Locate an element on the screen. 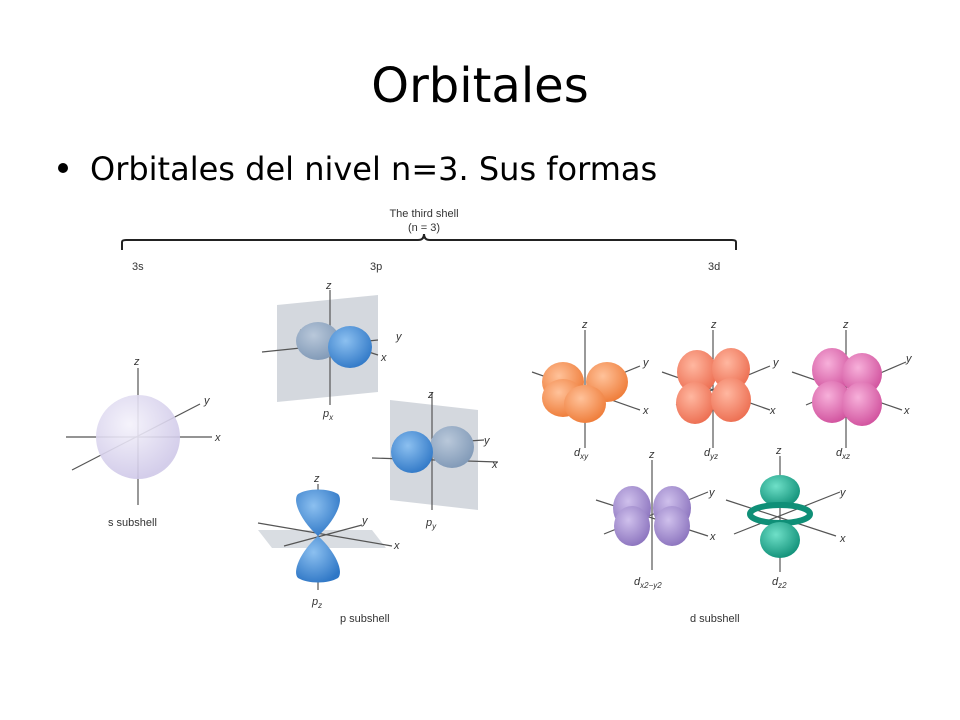  orbital-py: z y x py is located at coordinates (435, 460).